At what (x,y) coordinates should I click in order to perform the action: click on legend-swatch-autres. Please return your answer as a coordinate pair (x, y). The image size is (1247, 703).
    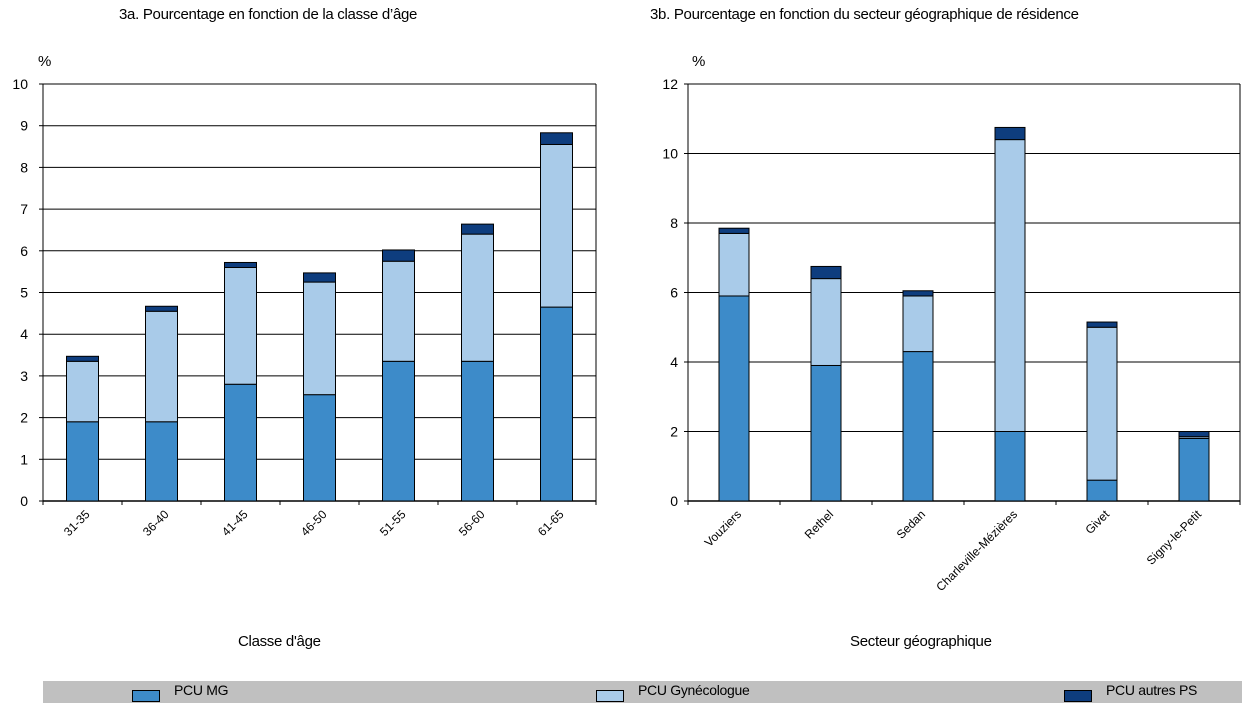
    Looking at the image, I should click on (1078, 696).